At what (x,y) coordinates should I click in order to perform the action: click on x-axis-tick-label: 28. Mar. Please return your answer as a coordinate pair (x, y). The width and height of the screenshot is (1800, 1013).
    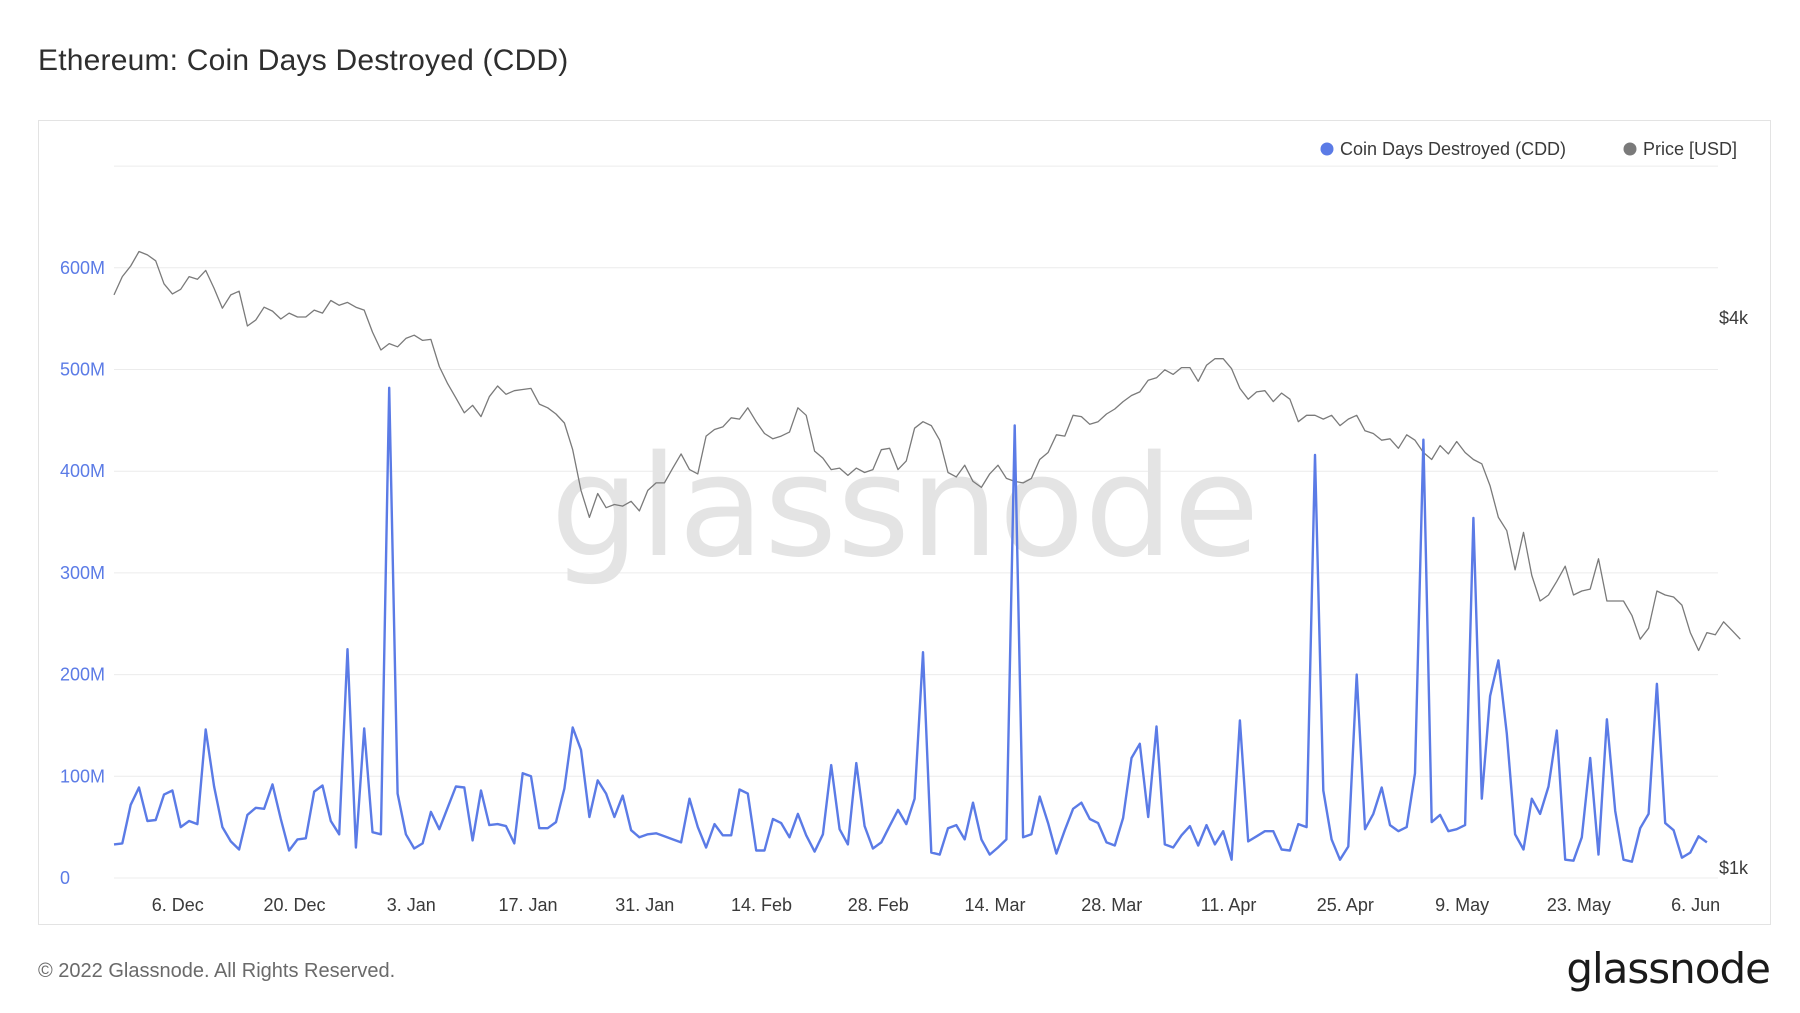
    Looking at the image, I should click on (1111, 905).